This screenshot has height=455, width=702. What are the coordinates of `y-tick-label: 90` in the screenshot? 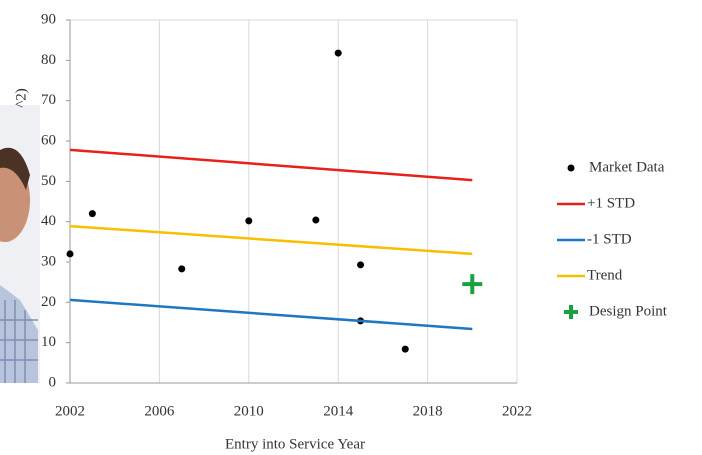 It's located at (48, 19).